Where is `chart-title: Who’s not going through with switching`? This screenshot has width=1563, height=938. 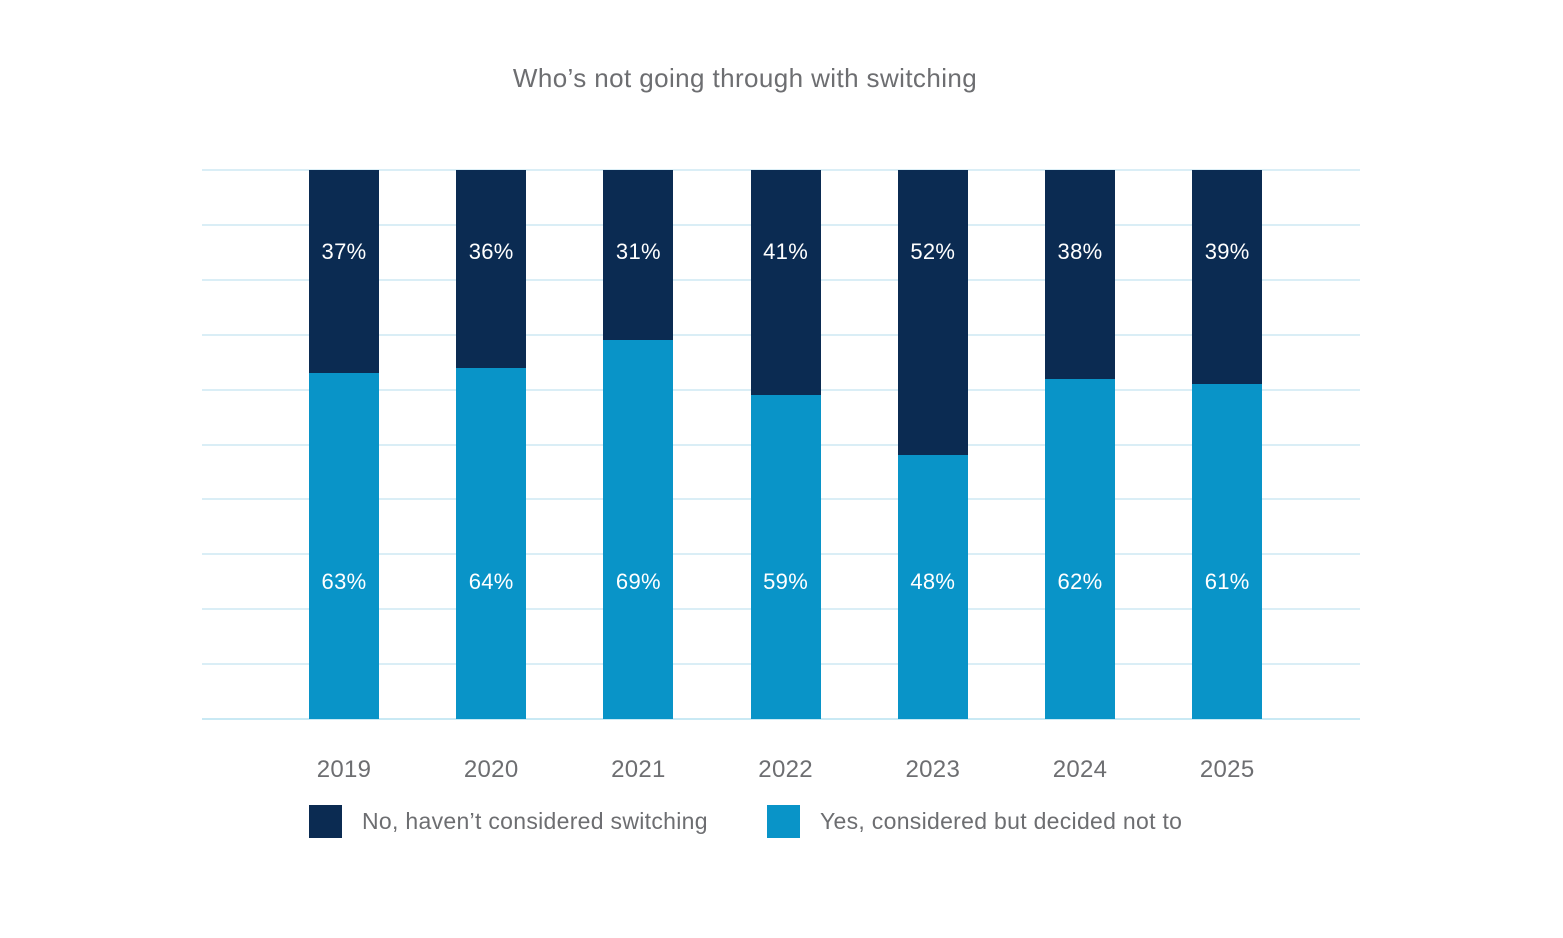 chart-title: Who’s not going through with switching is located at coordinates (745, 78).